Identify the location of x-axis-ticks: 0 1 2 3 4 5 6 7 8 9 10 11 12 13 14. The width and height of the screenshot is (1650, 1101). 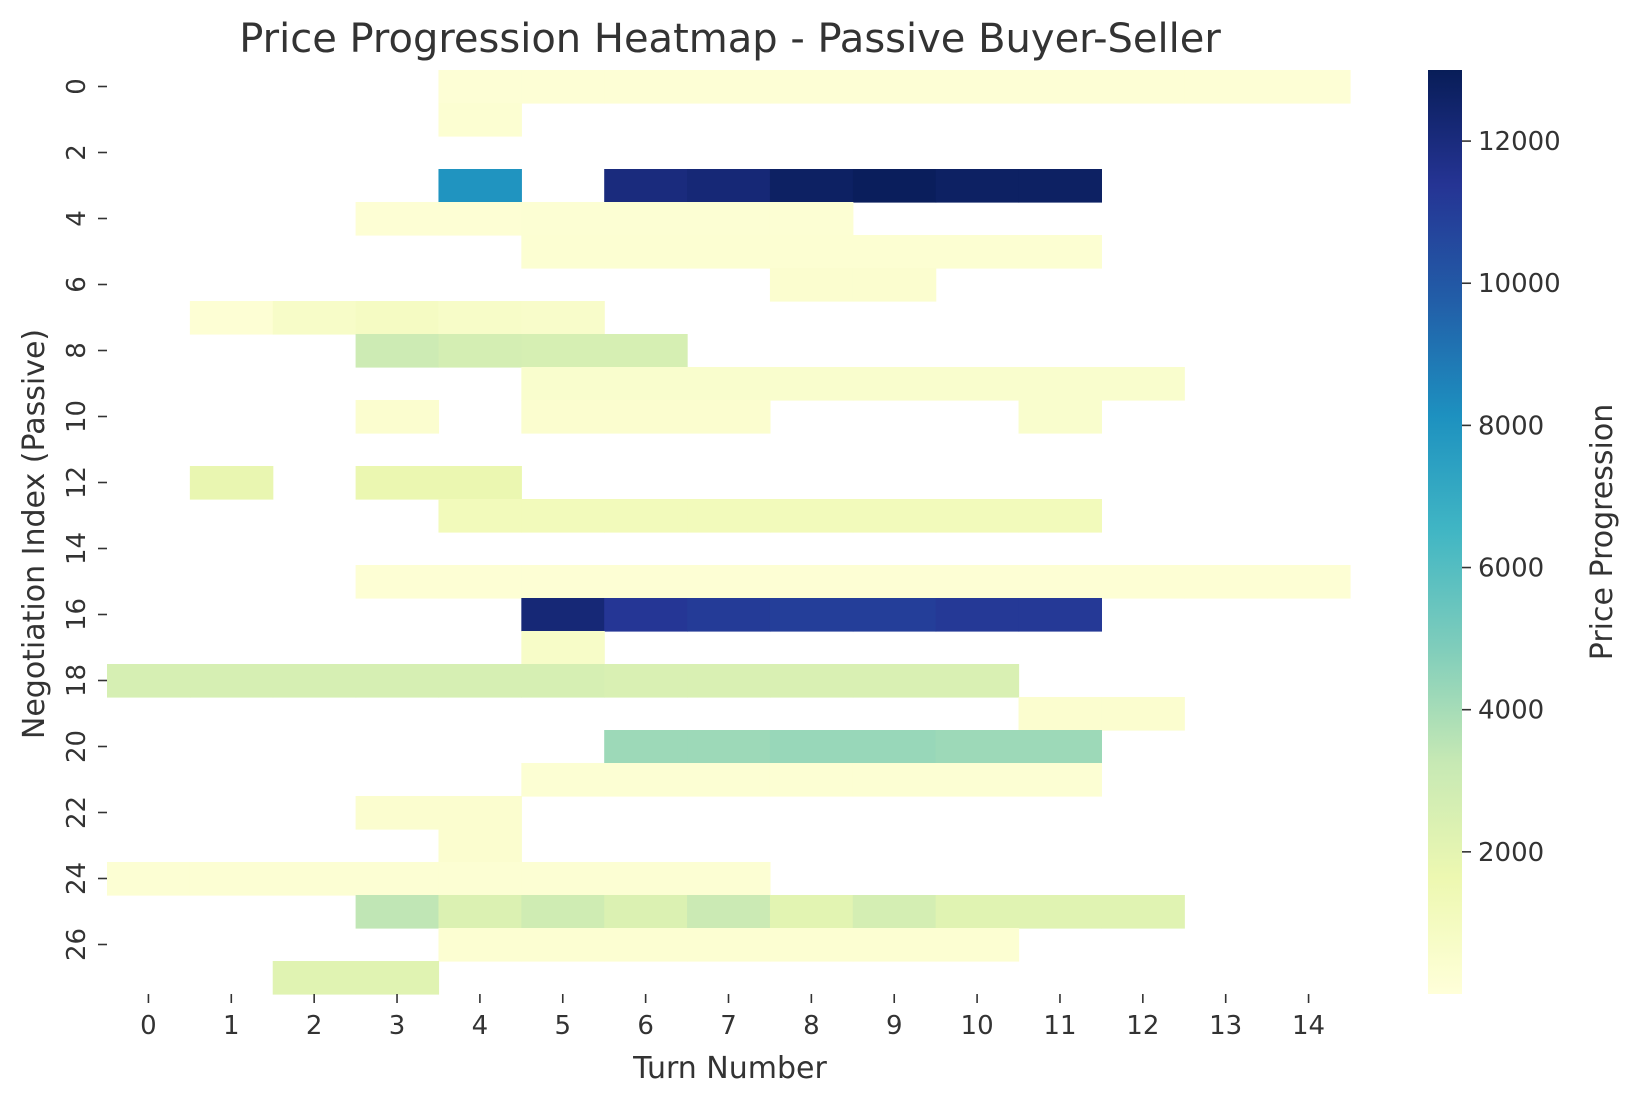
(732, 1017).